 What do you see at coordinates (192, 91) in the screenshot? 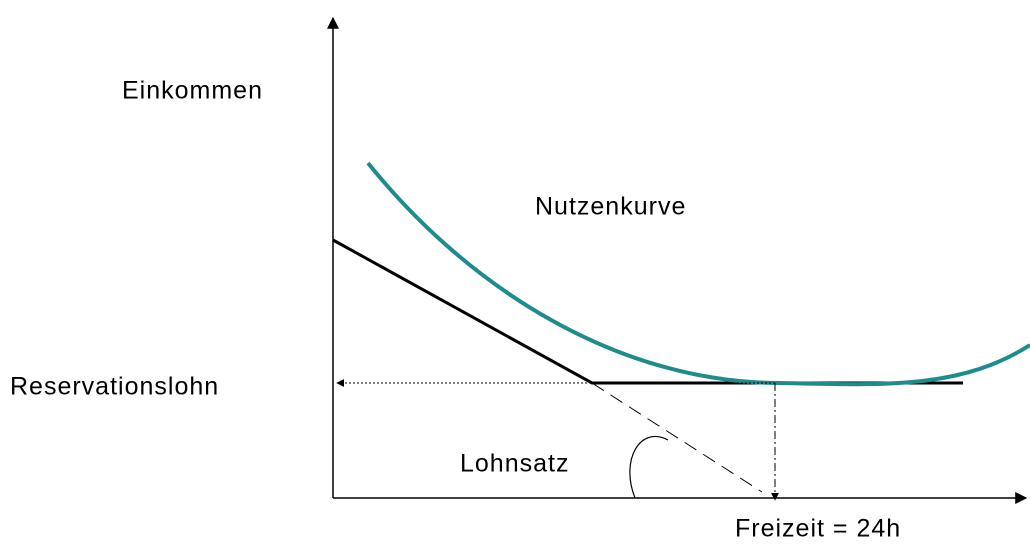
I see `y-axis-label: Einkommen` at bounding box center [192, 91].